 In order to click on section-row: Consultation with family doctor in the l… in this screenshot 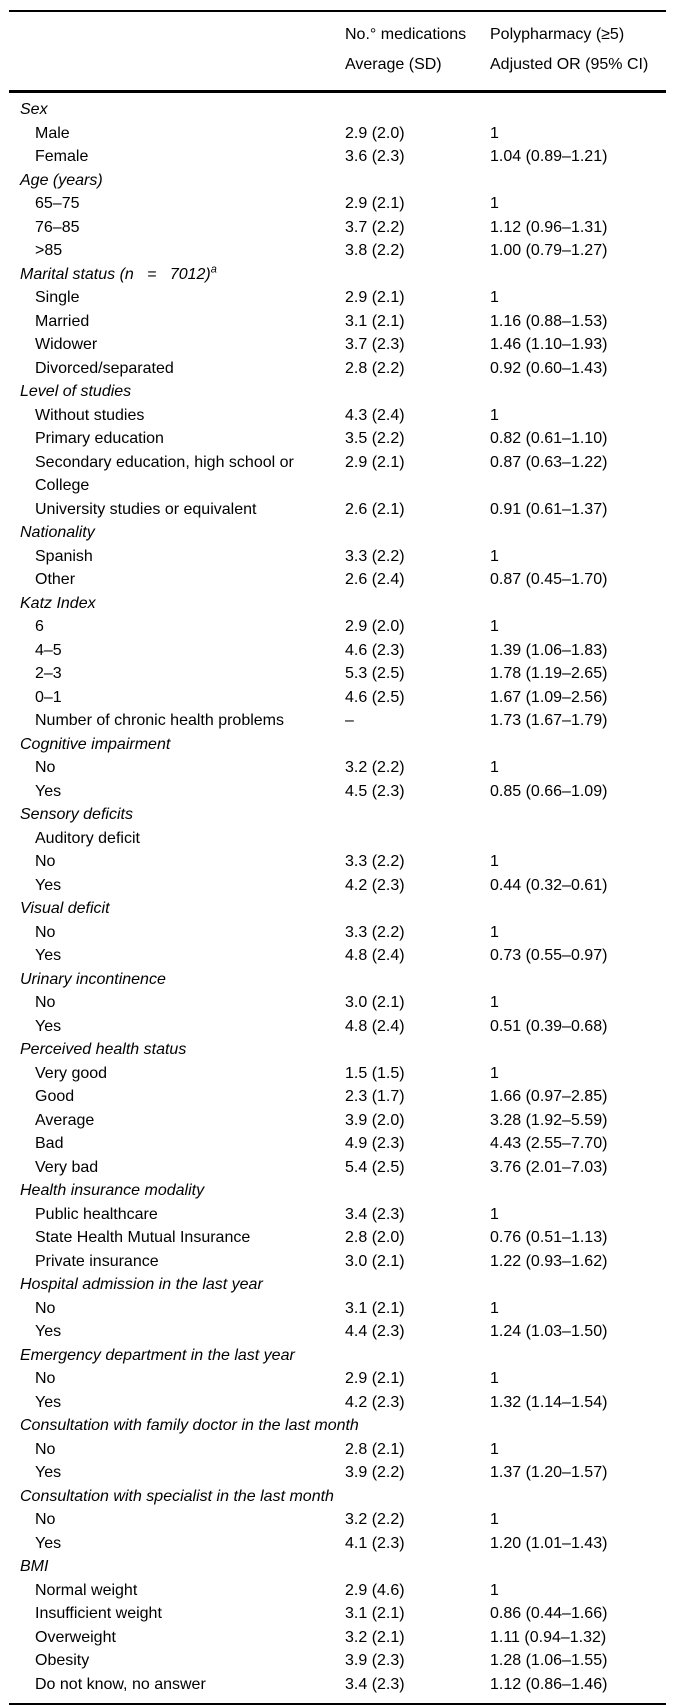, I will do `click(337, 1426)`.